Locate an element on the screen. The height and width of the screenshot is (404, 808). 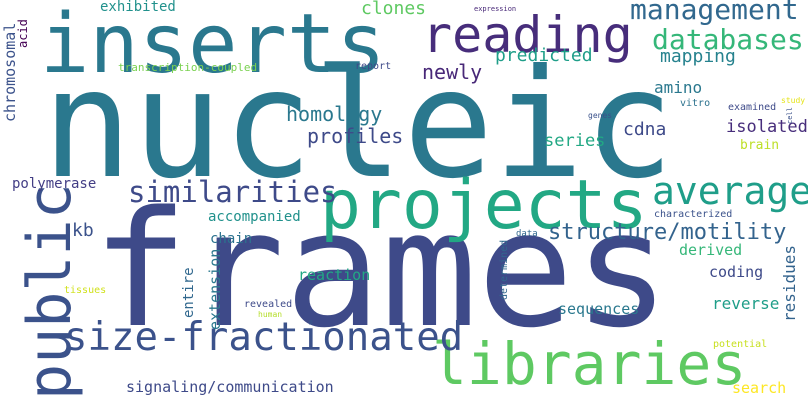
word-clones: clones is located at coordinates (394, 9).